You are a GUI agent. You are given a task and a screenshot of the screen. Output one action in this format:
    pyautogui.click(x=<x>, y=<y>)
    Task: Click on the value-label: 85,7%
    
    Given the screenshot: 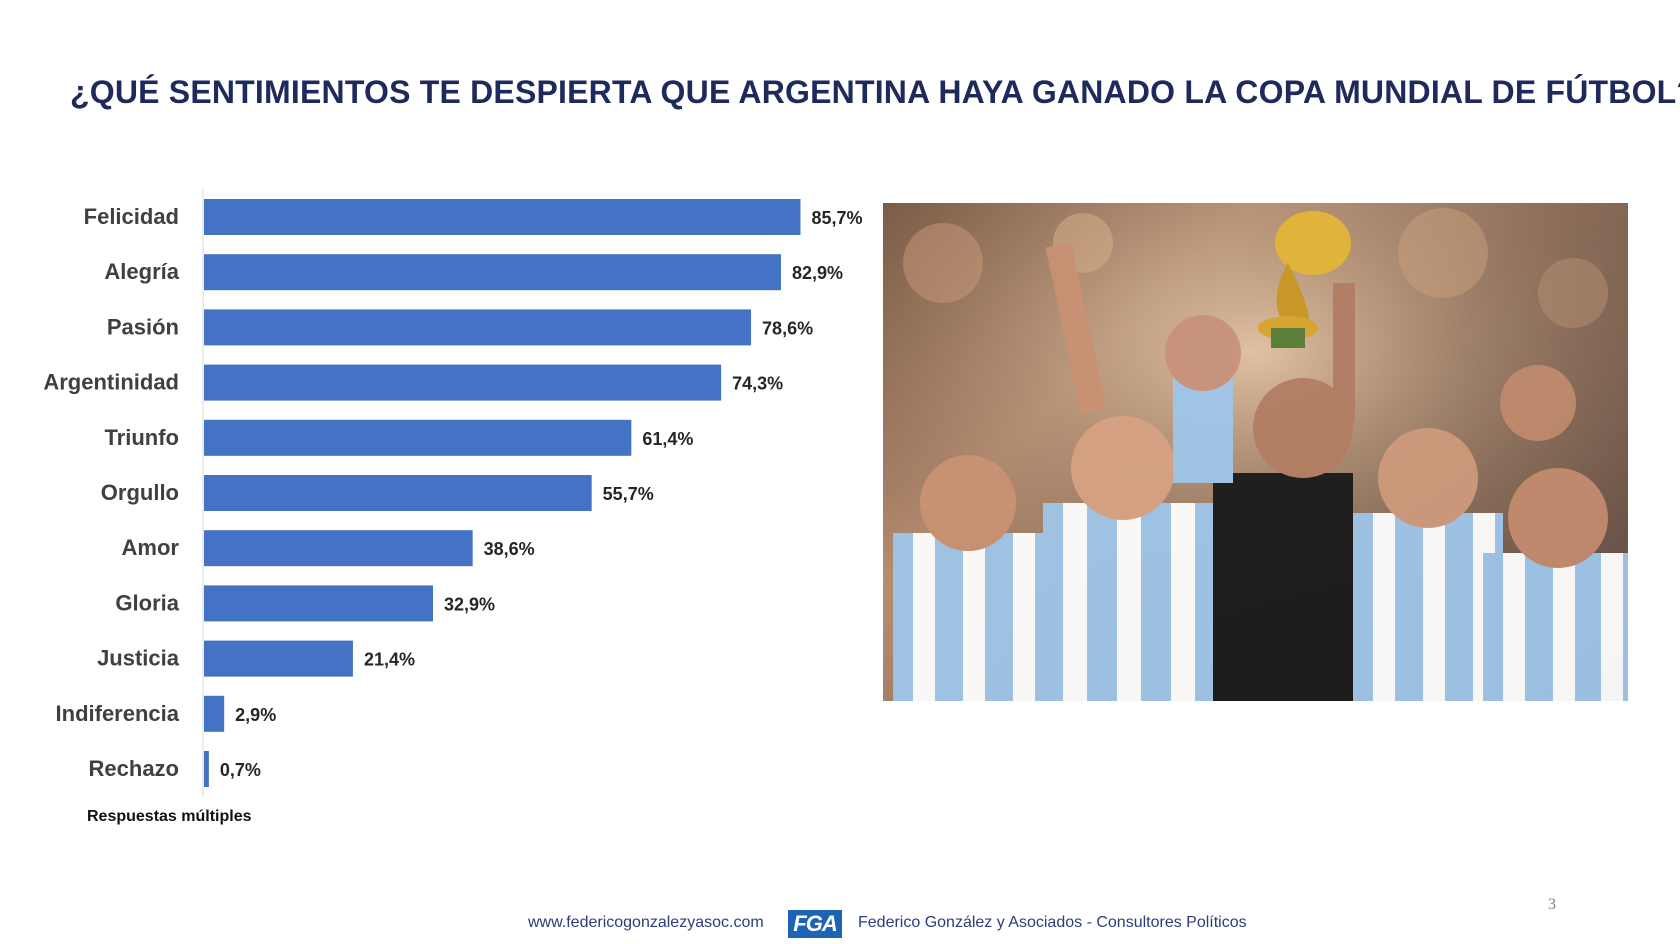 What is the action you would take?
    pyautogui.click(x=836, y=218)
    